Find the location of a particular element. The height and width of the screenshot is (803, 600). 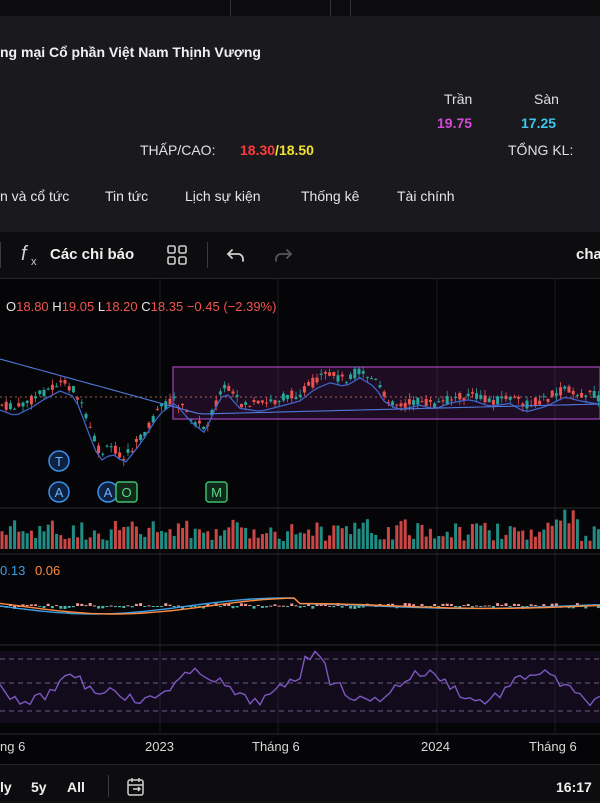

tab-news: Tin tức is located at coordinates (127, 196).